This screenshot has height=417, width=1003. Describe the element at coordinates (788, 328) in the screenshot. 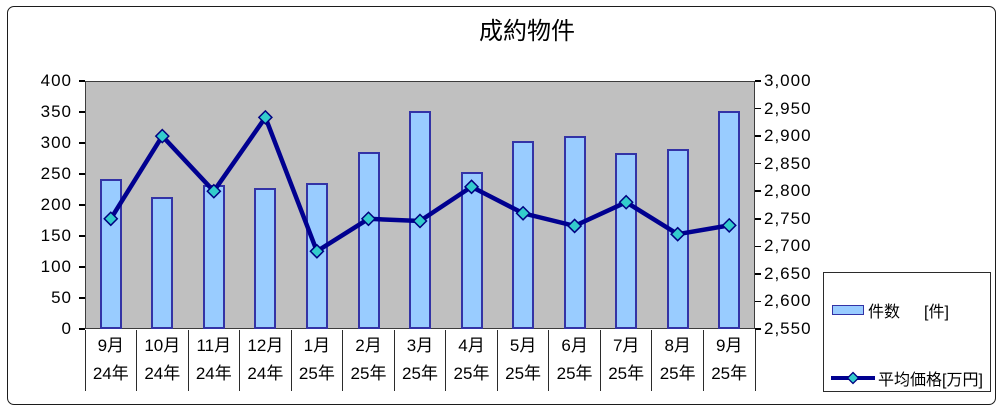

I see `right-axis-tick-label: 2,550` at that location.